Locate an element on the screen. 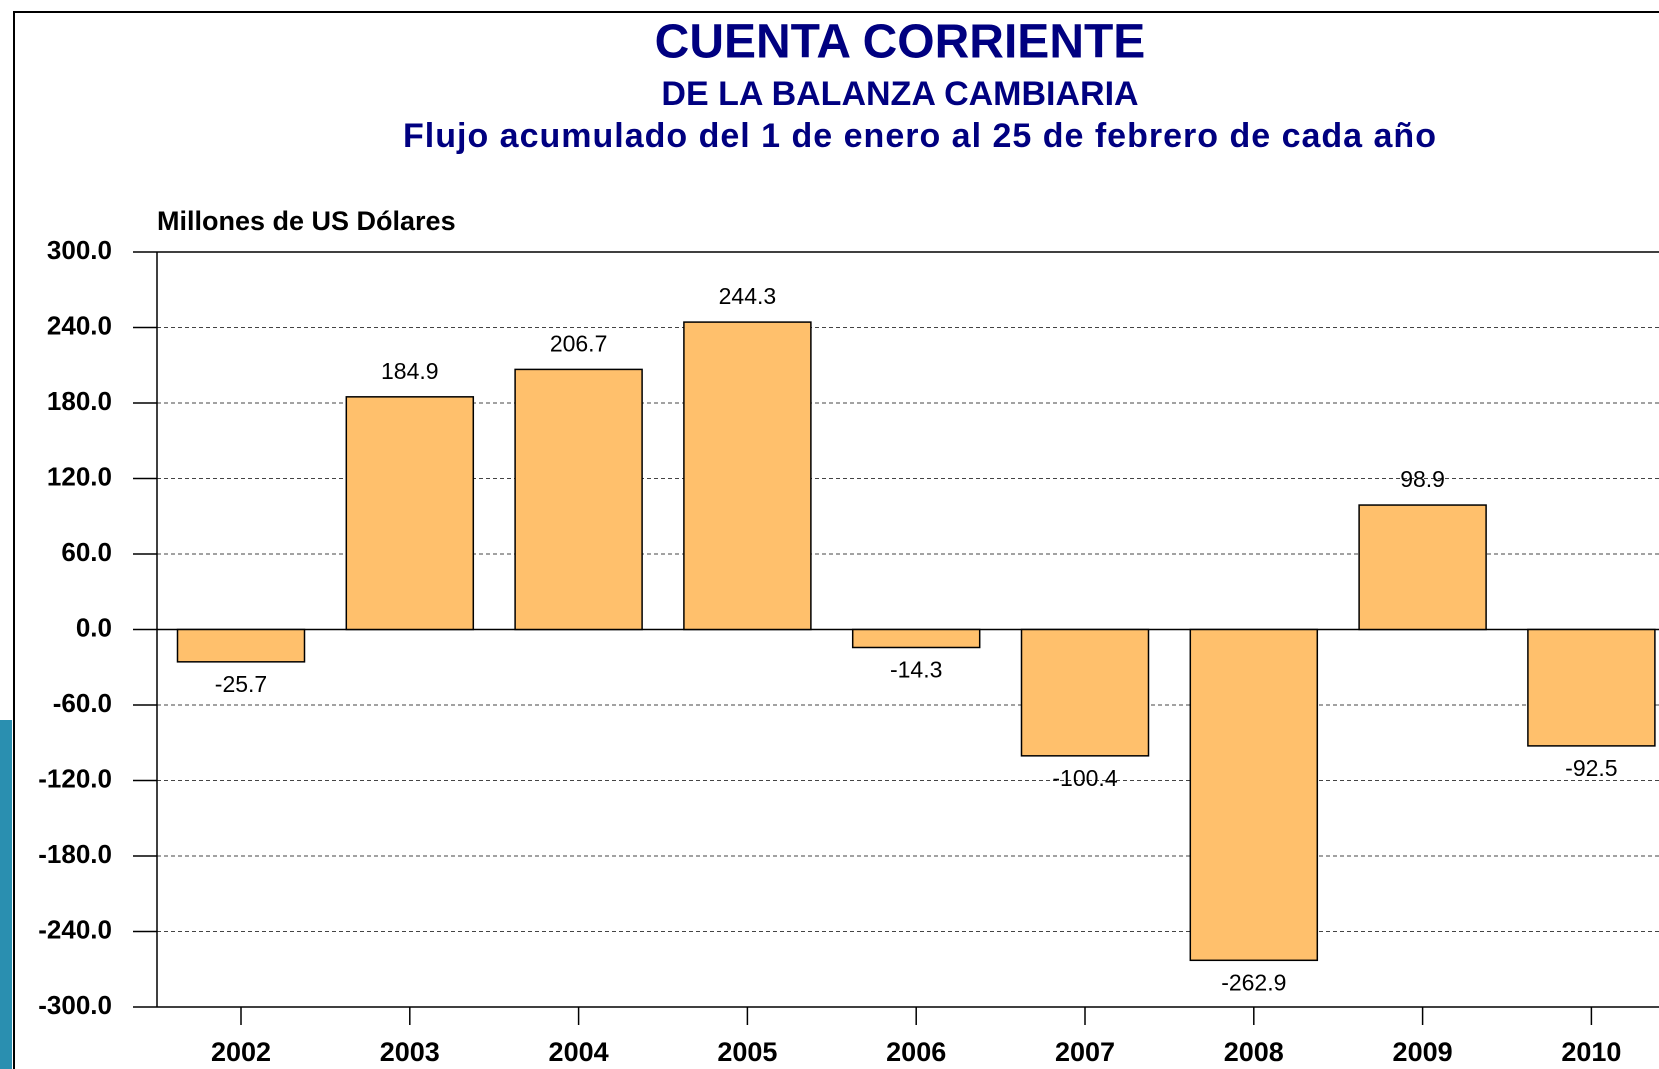 The height and width of the screenshot is (1069, 1659). data-label: 98.9 is located at coordinates (1422, 479).